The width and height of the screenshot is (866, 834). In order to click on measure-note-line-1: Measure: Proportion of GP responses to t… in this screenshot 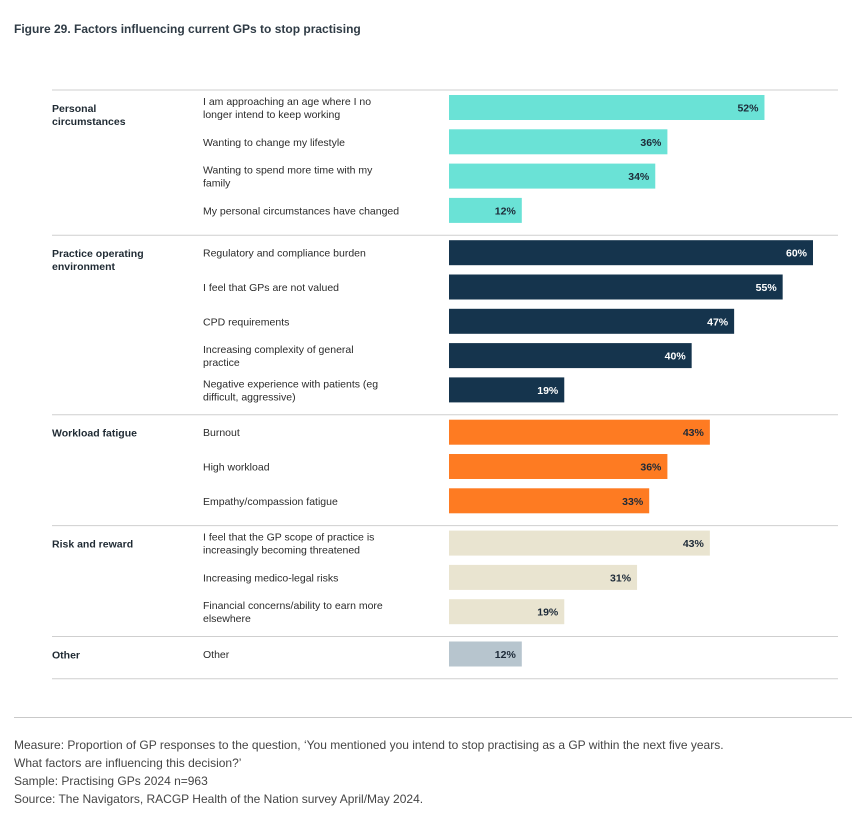, I will do `click(369, 745)`.